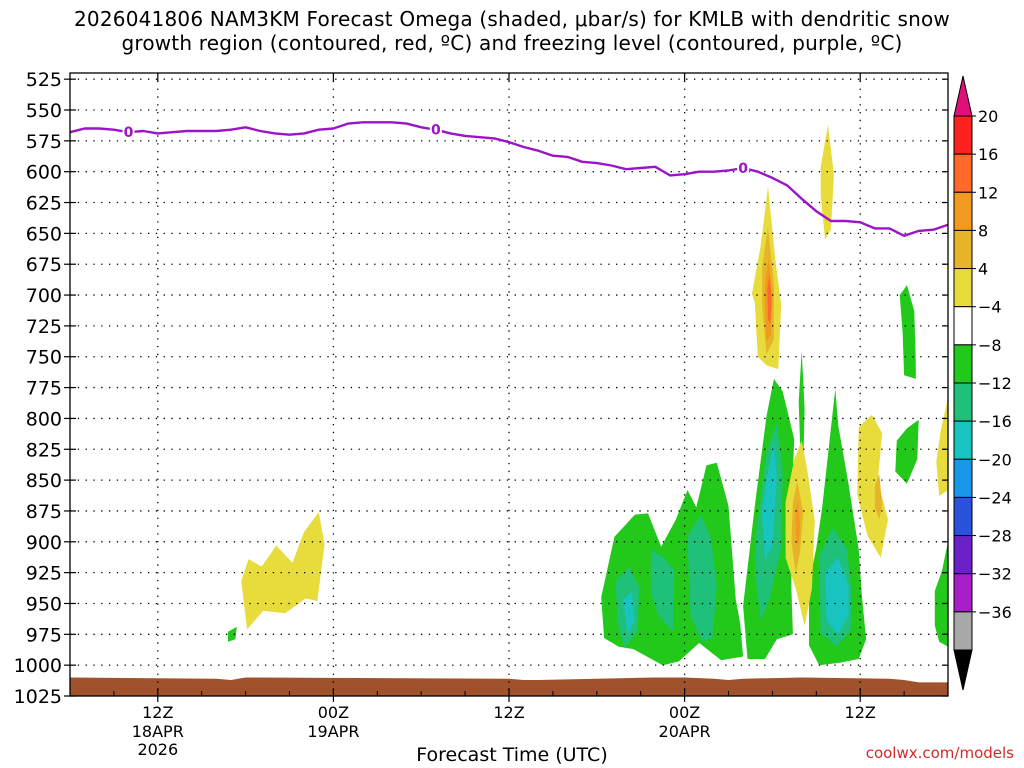 This screenshot has height=768, width=1024. Describe the element at coordinates (44, 543) in the screenshot. I see `y-tick-label-900: 900` at that location.